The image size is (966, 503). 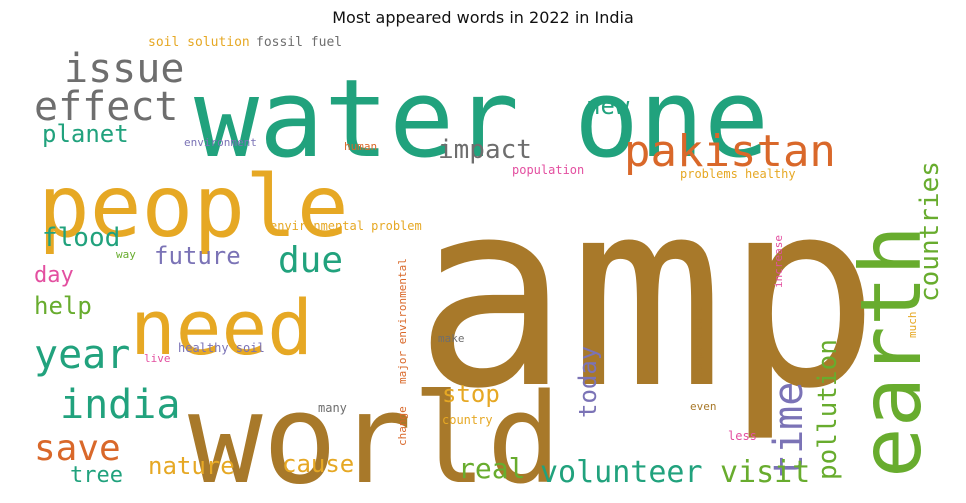 What do you see at coordinates (85, 134) in the screenshot?
I see `word-planet: planet` at bounding box center [85, 134].